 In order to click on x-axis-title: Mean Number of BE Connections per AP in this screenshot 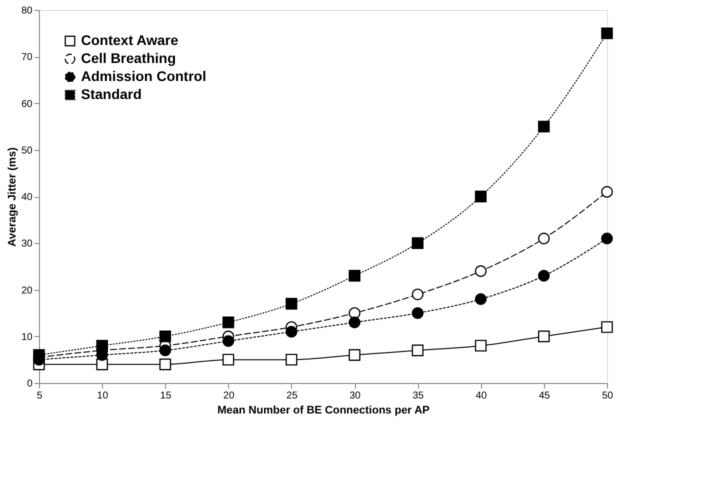, I will do `click(323, 410)`.